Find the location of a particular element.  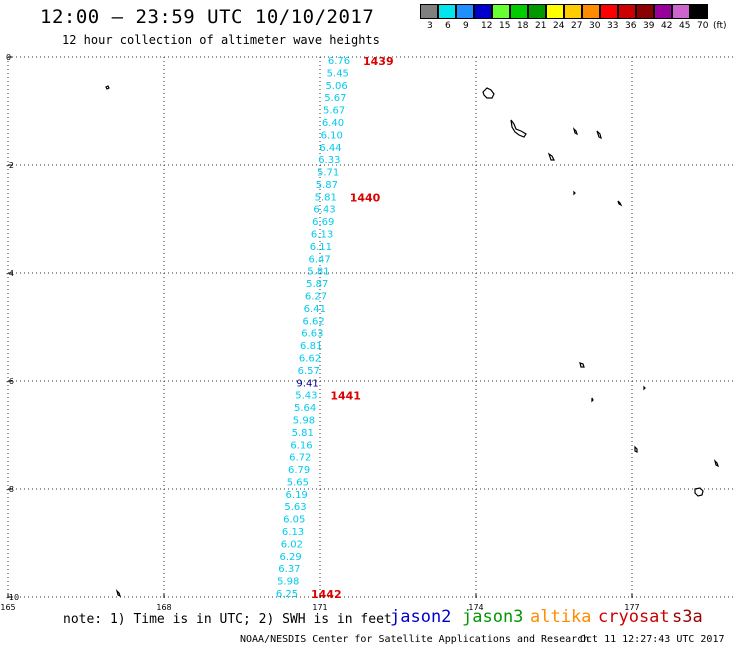

satellite-label-altika: altika is located at coordinates (561, 617).